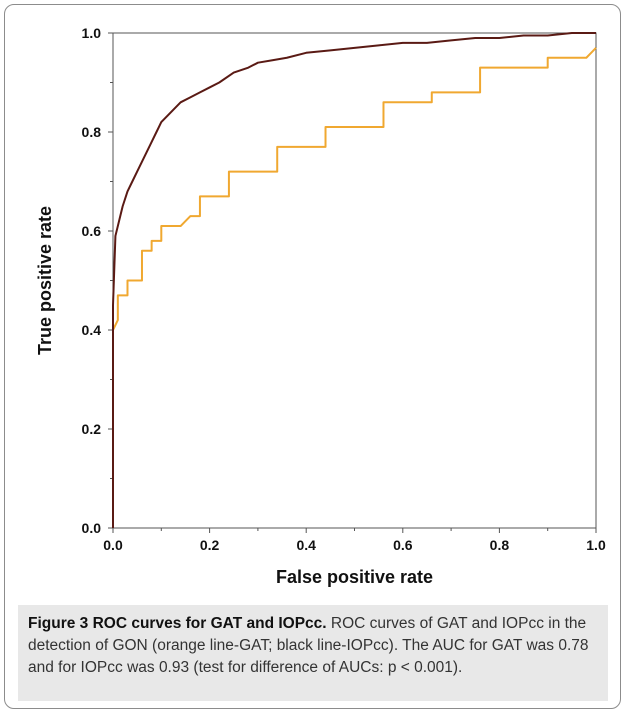 Image resolution: width=627 pixels, height=715 pixels. Describe the element at coordinates (403, 545) in the screenshot. I see `x-tick-label: 0.6` at that location.